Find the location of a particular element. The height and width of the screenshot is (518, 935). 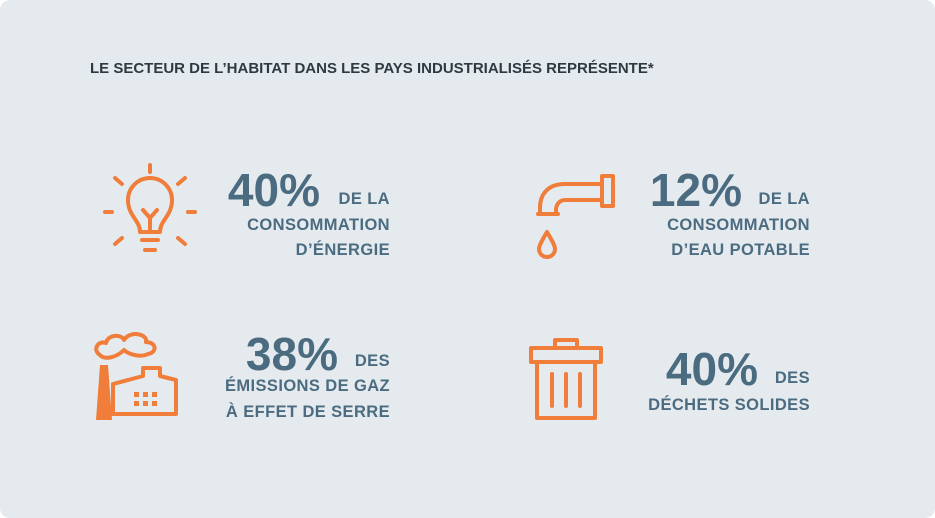

stat-value: 38% is located at coordinates (292, 354).